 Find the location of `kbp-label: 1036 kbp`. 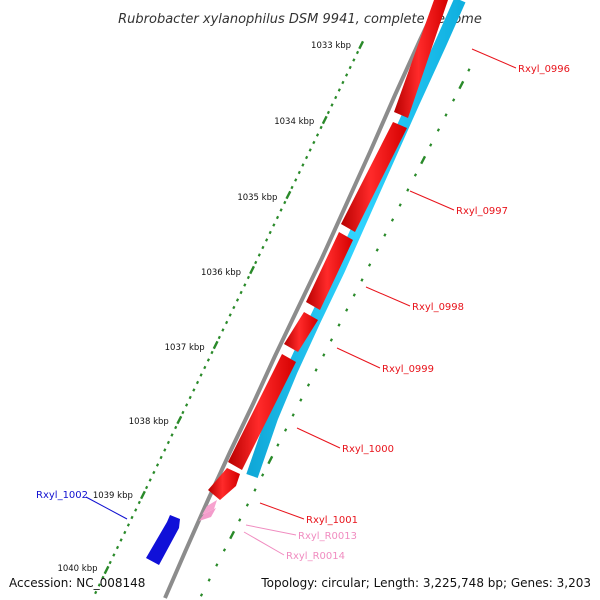

kbp-label: 1036 kbp is located at coordinates (221, 273).